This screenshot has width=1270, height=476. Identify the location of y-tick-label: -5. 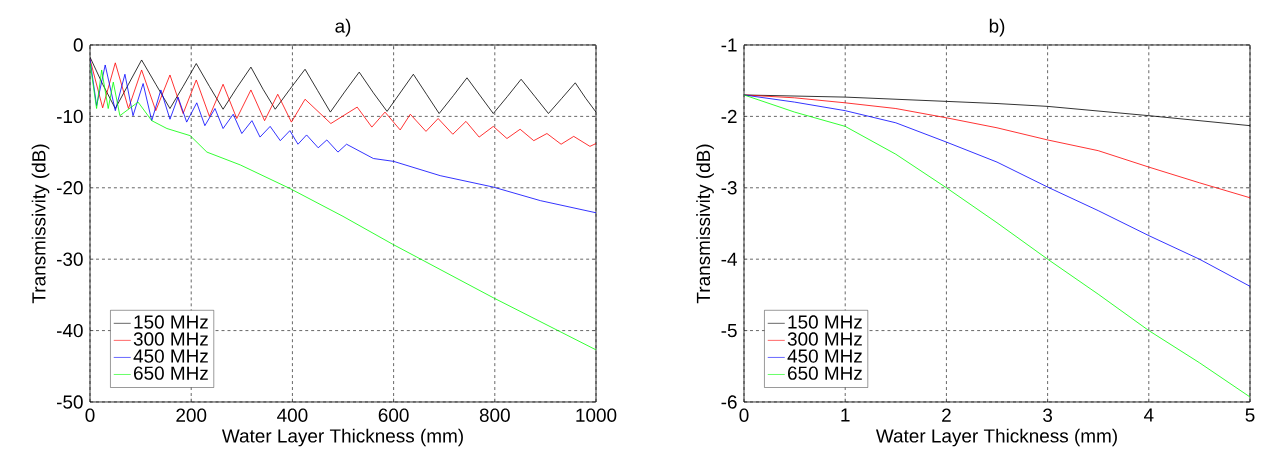
(729, 330).